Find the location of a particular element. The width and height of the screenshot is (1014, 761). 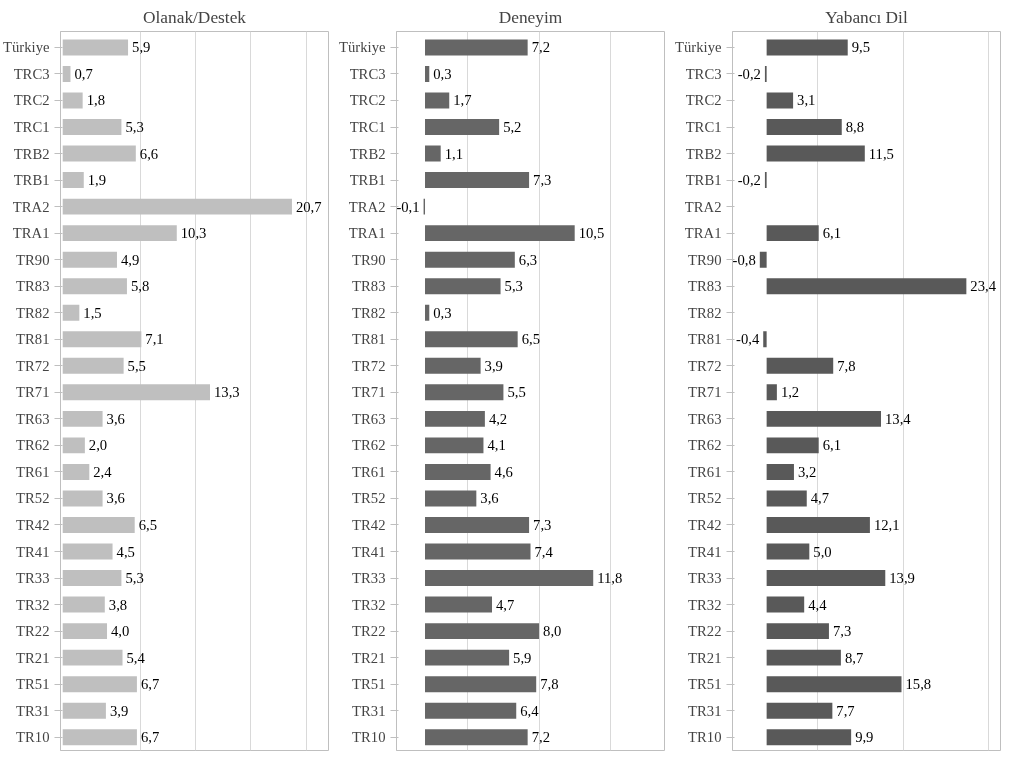

data-label: 23,4 is located at coordinates (983, 286).